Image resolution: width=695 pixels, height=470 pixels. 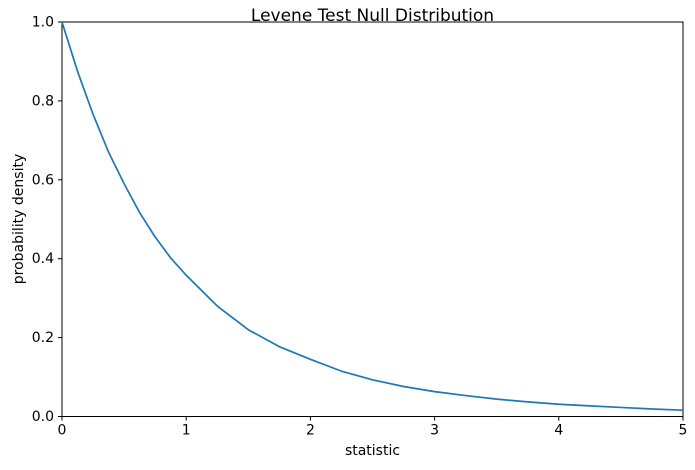 What do you see at coordinates (434, 431) in the screenshot?
I see `x-tick-label: 3` at bounding box center [434, 431].